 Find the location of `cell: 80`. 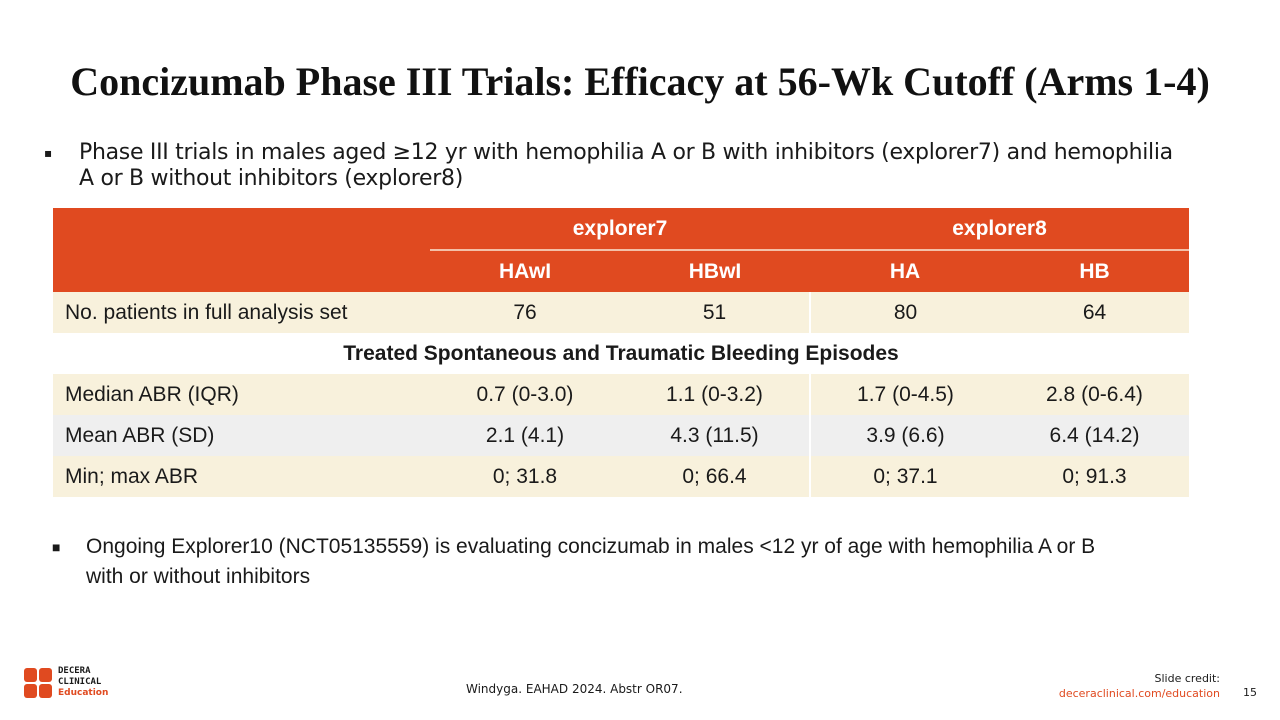

cell: 80 is located at coordinates (904, 312).